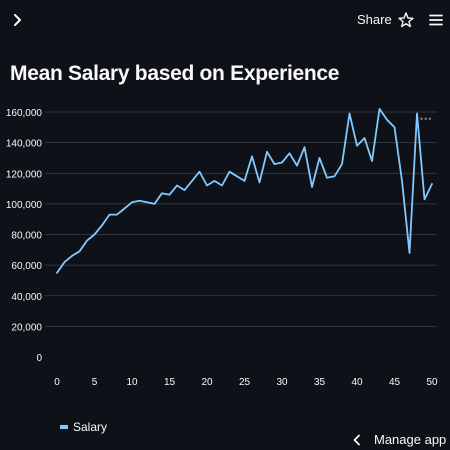 The width and height of the screenshot is (450, 450). What do you see at coordinates (18, 20) in the screenshot?
I see `chevron-right-icon` at bounding box center [18, 20].